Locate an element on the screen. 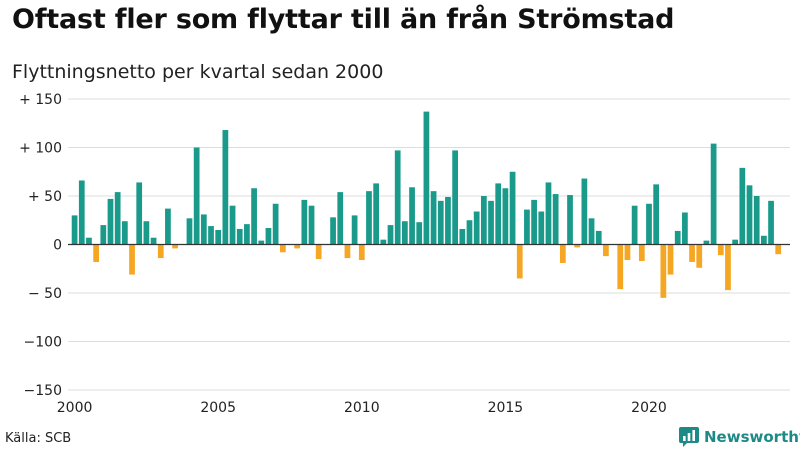  bar-2002-q3 is located at coordinates (146, 233).